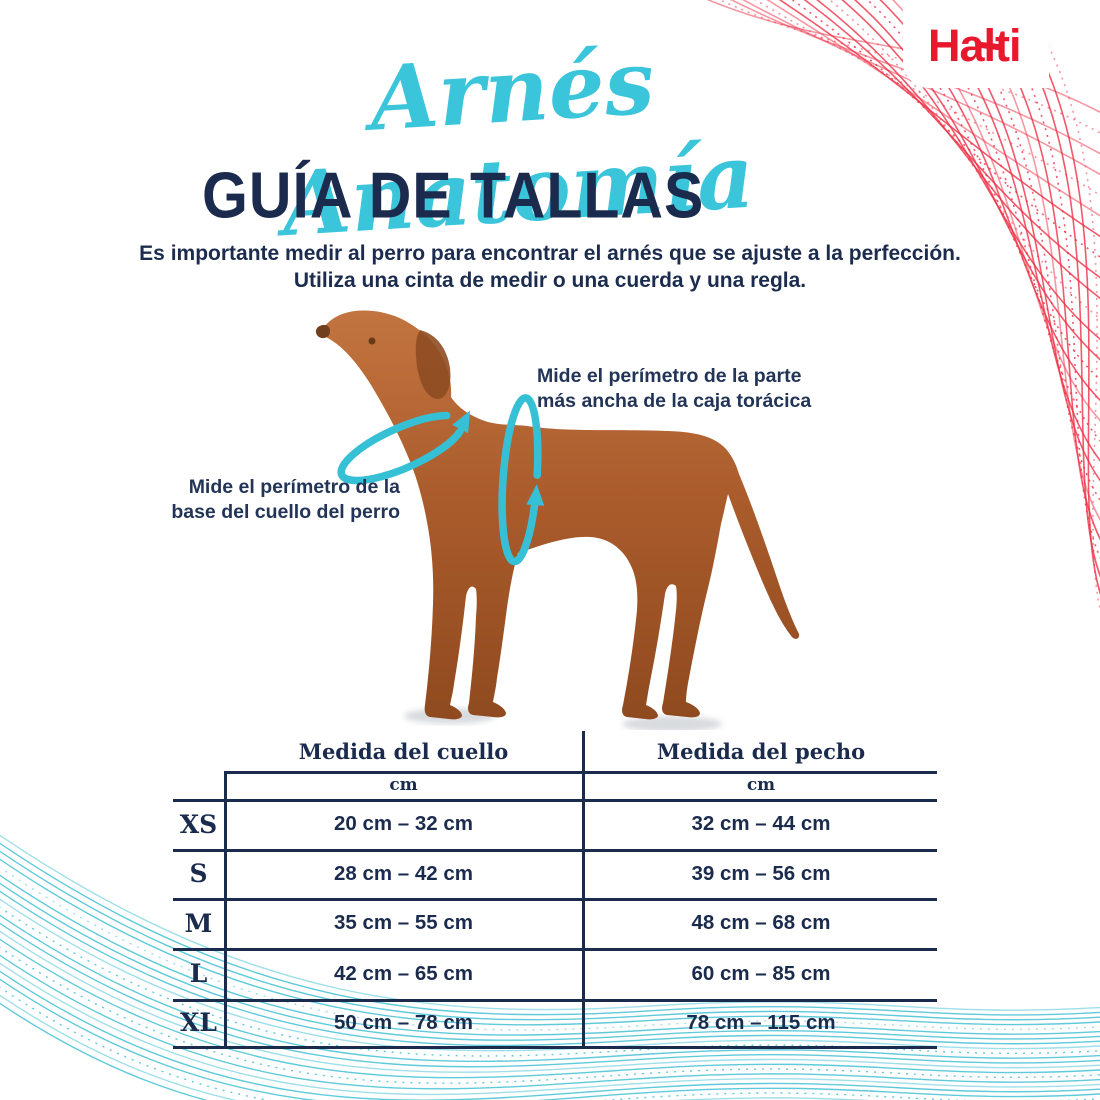 The image size is (1100, 1100). I want to click on neck-value-xs: 20 cm – 32 cm, so click(403, 823).